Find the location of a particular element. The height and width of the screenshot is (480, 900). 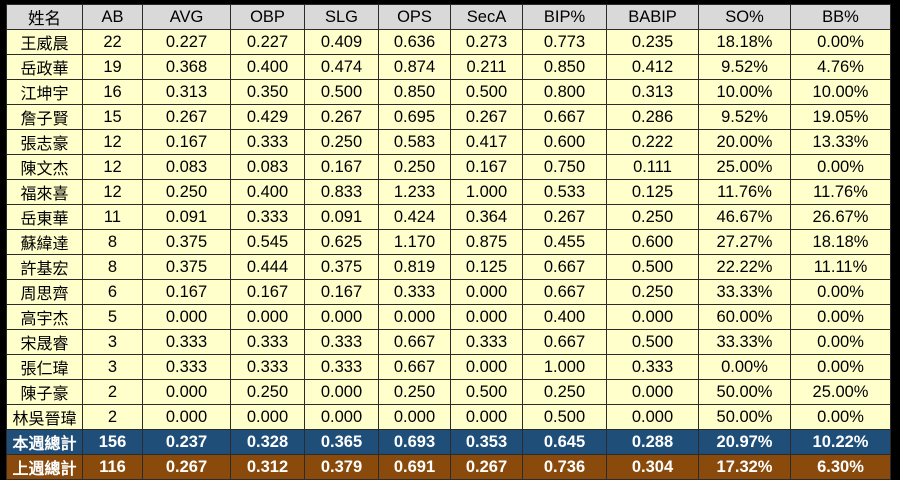

header-bip: BIP% is located at coordinates (564, 17).